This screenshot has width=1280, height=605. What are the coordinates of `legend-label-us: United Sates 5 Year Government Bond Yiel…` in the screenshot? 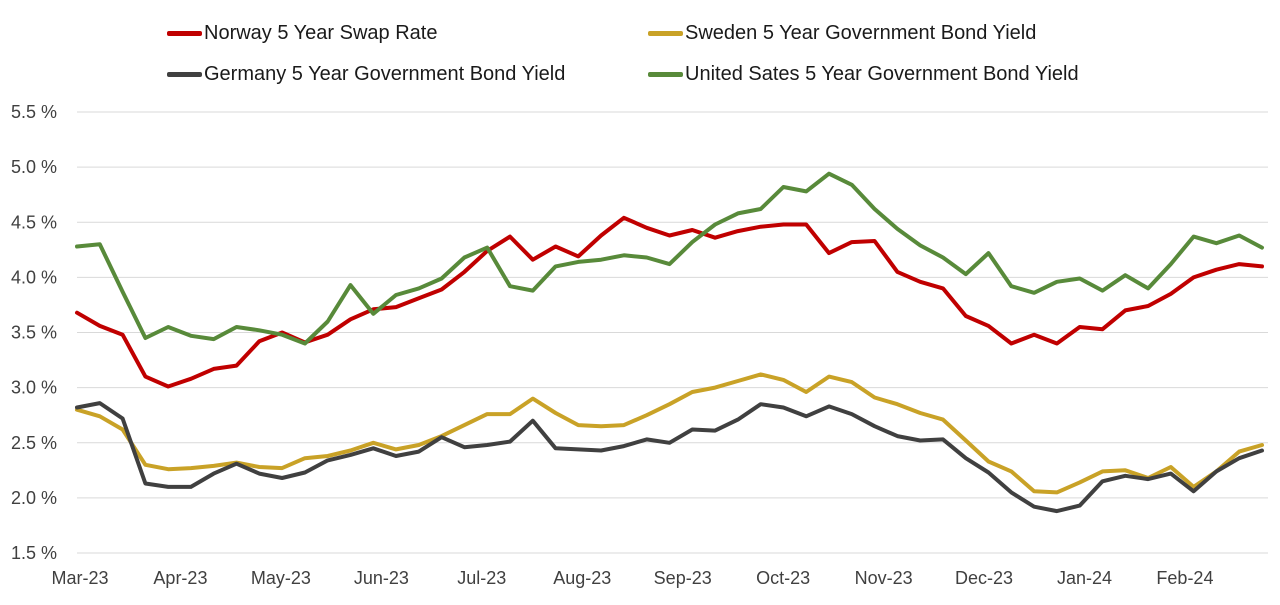 It's located at (882, 73).